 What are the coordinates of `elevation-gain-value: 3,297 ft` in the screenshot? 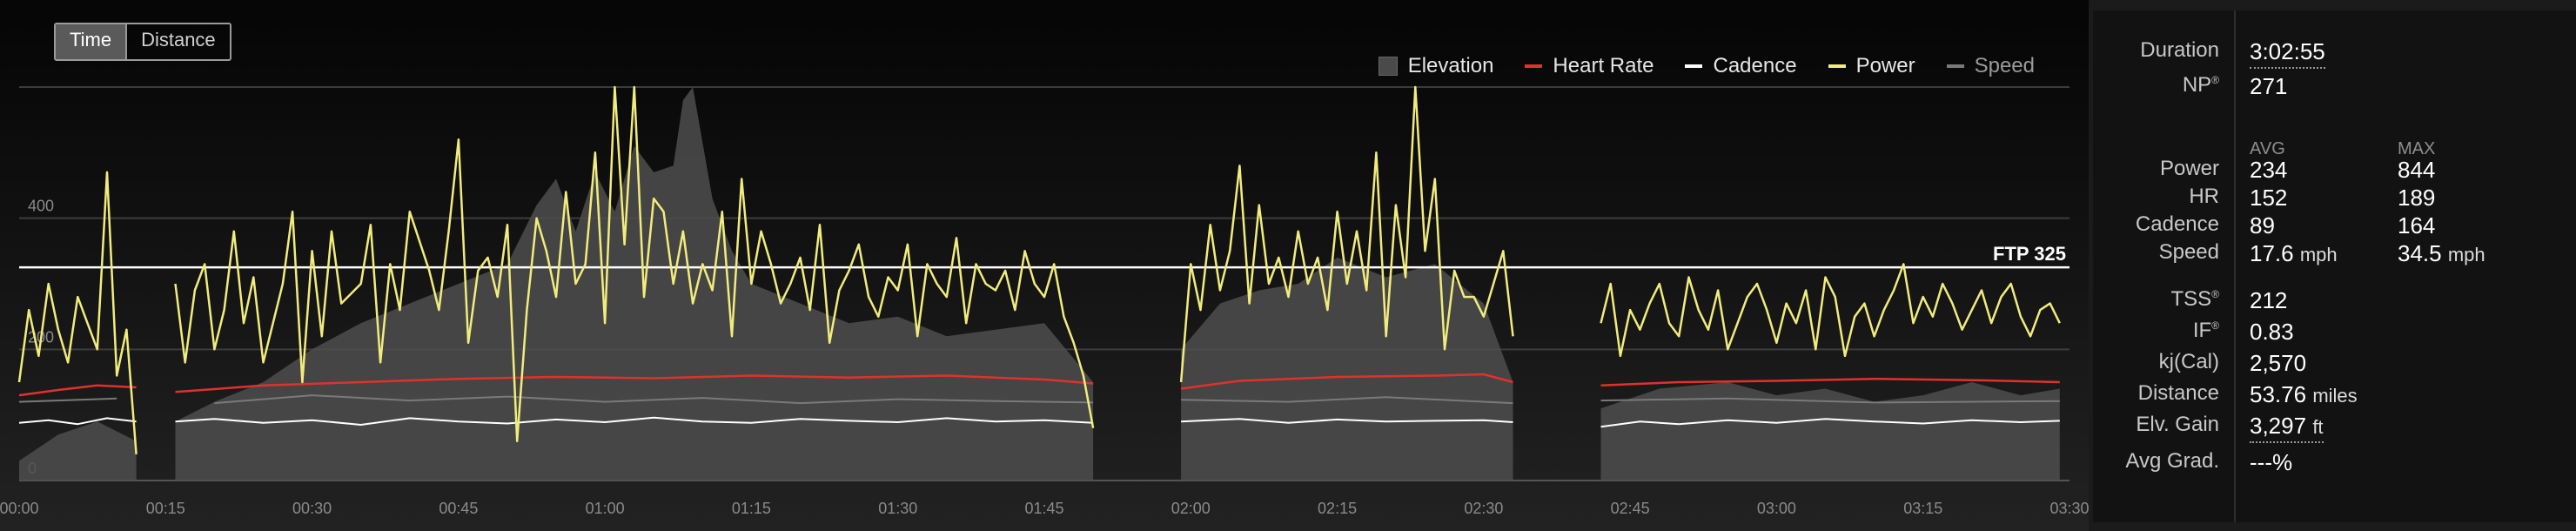 It's located at (2287, 428).